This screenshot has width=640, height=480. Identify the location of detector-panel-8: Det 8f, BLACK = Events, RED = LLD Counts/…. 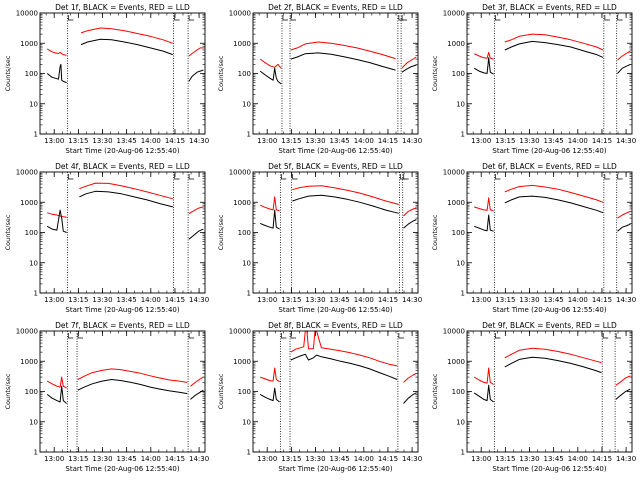
(319, 397).